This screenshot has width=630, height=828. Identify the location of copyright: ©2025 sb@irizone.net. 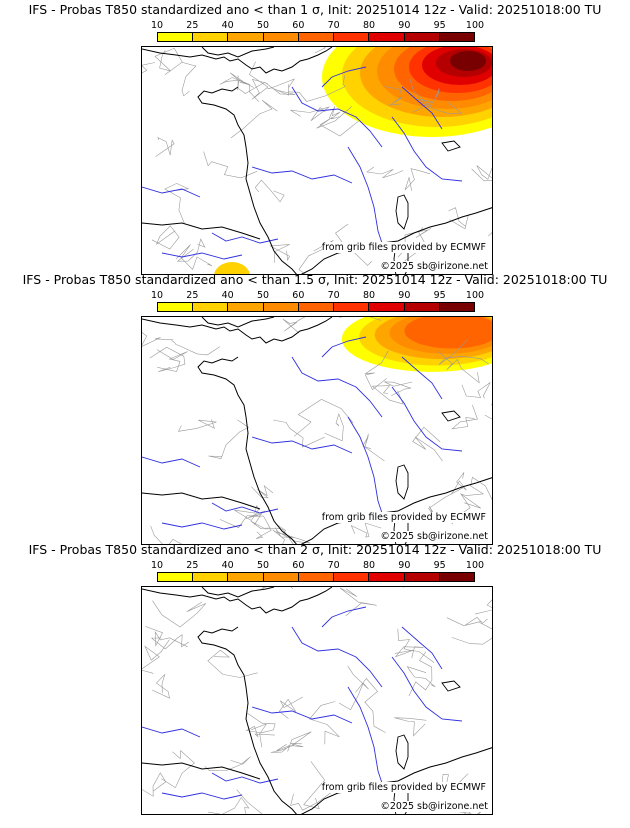
(434, 266).